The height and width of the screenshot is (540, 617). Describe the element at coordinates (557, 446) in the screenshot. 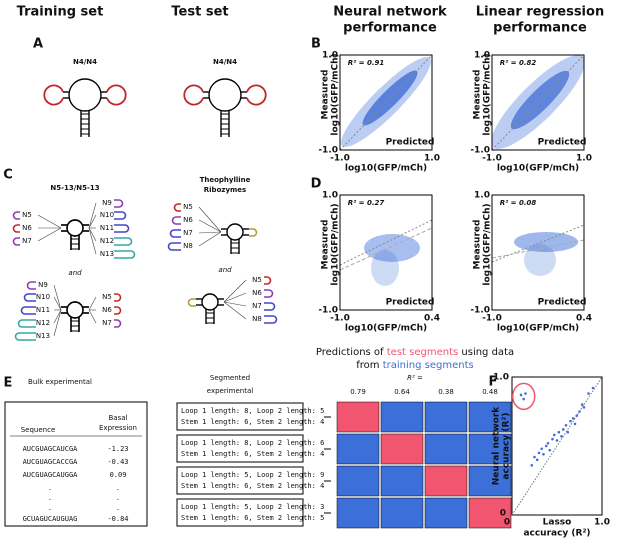

I see `plot-frame` at that location.